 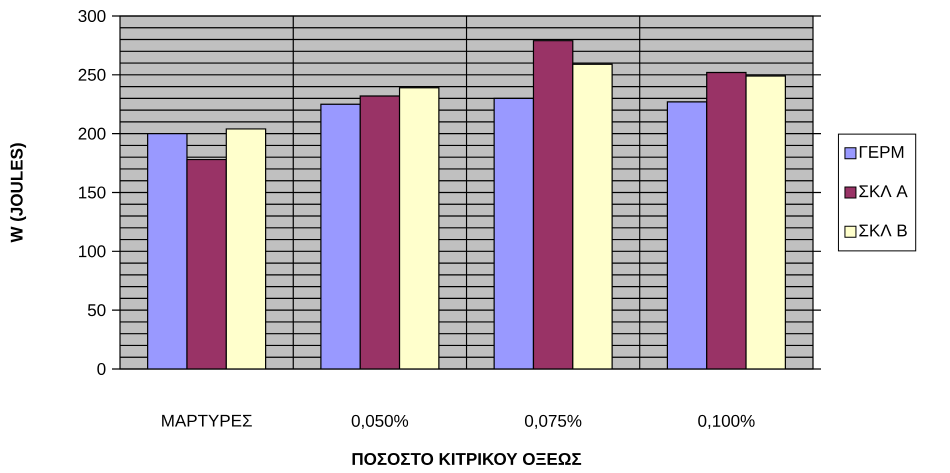 I want to click on x-tick-label: 0,075%, so click(x=553, y=421).